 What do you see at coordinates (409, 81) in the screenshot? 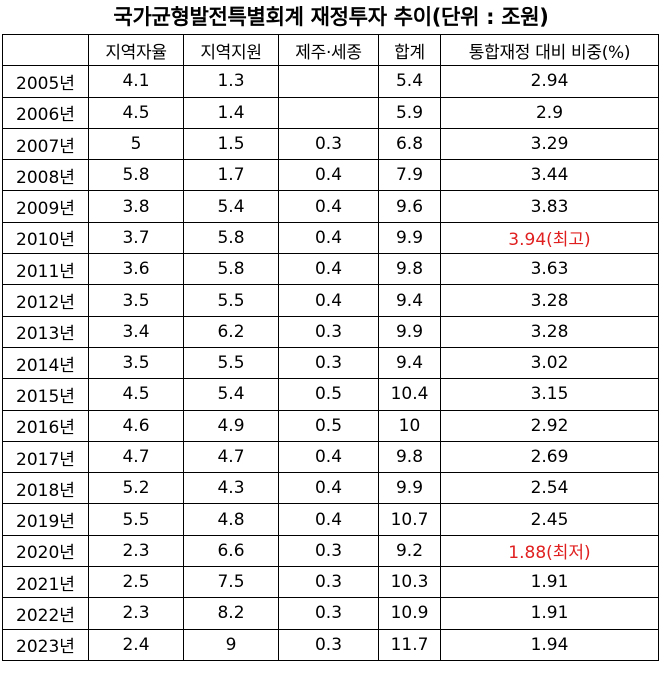
I see `cell-total: 5.4` at bounding box center [409, 81].